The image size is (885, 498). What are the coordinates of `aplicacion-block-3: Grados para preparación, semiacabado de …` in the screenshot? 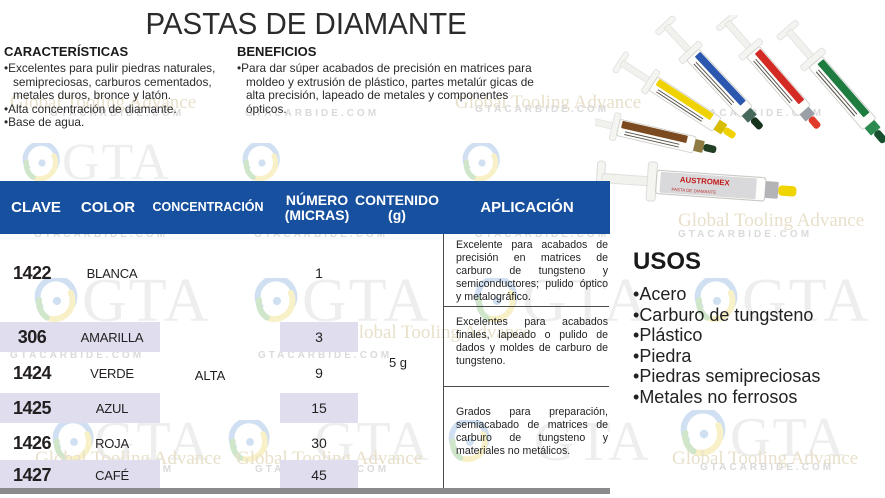 It's located at (532, 431).